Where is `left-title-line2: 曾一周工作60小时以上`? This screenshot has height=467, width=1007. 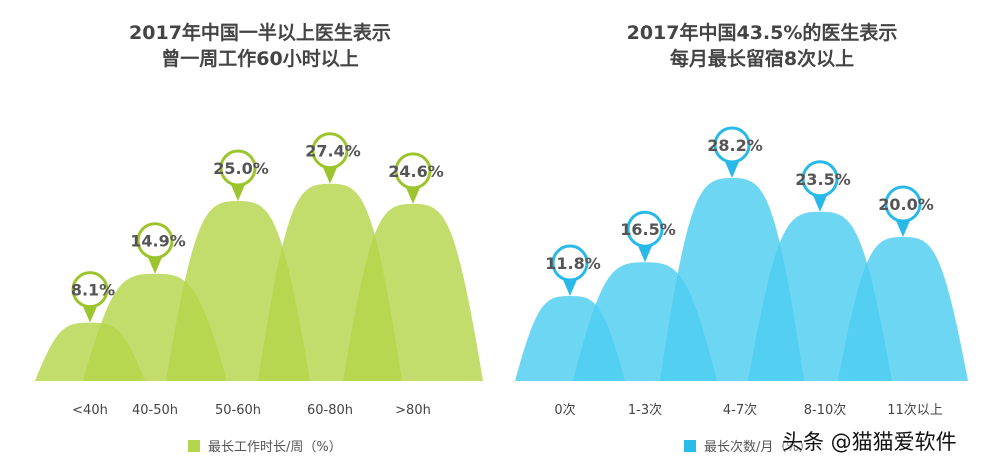 left-title-line2: 曾一周工作60小时以上 is located at coordinates (260, 59).